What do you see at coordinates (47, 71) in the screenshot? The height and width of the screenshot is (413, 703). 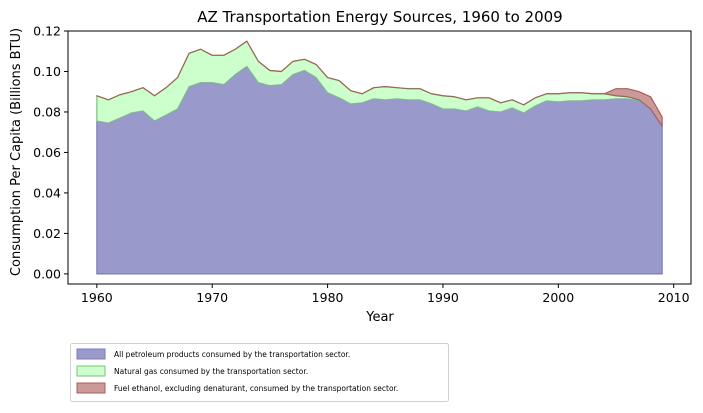 I see `y-tick-label: 0.10` at bounding box center [47, 71].